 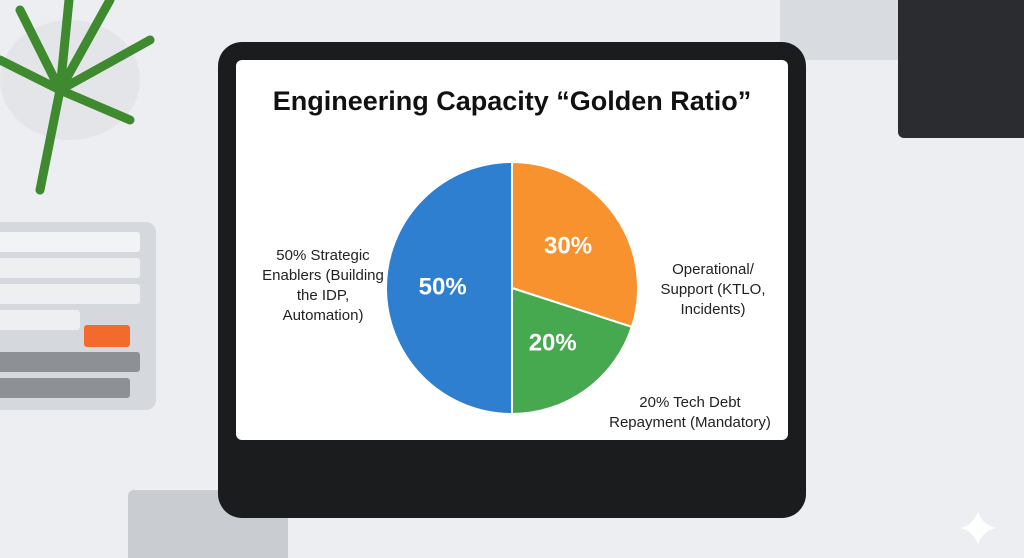 What do you see at coordinates (78, 316) in the screenshot?
I see `keyboard` at bounding box center [78, 316].